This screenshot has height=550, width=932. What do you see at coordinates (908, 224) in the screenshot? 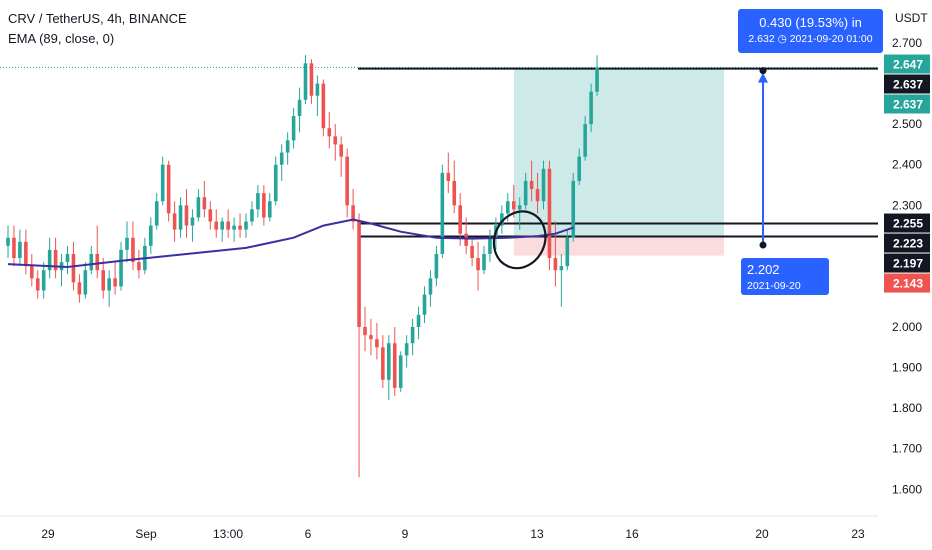
I see `price-tag-label: 2.255` at bounding box center [908, 224].